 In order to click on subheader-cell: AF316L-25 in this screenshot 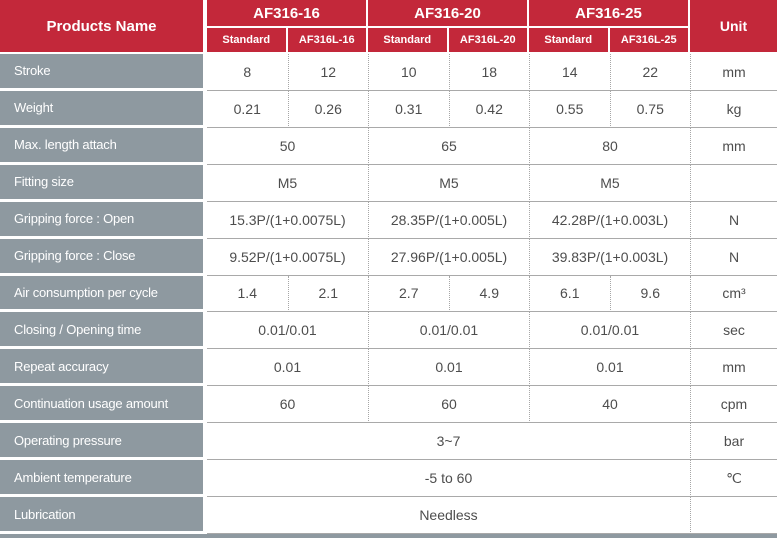, I will do `click(647, 40)`.